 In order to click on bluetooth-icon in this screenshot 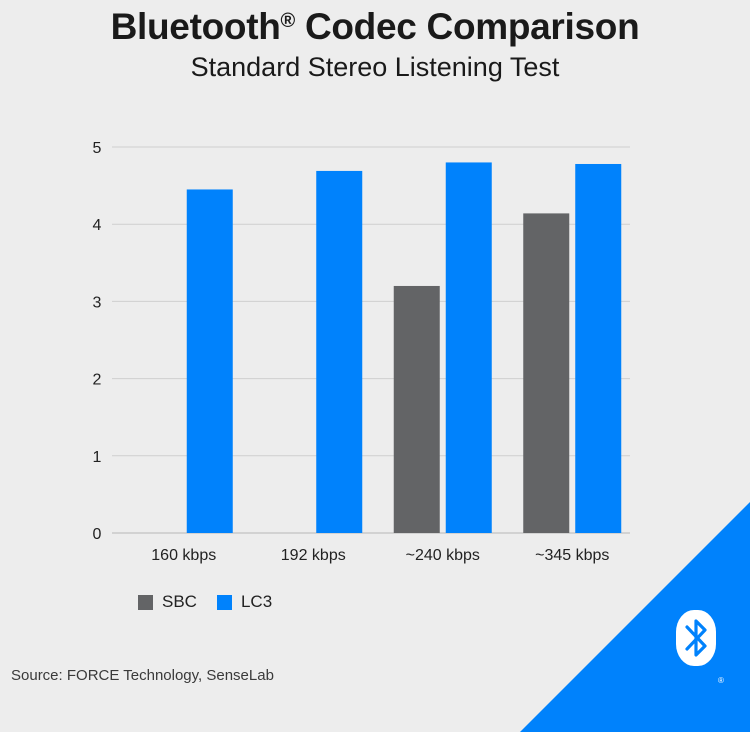, I will do `click(696, 638)`.